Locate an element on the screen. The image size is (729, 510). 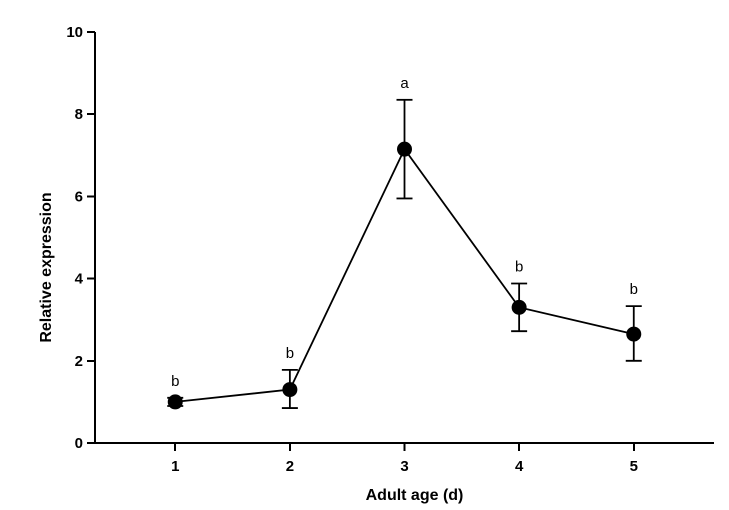
y-axis: 0 2 4 6 8 10 is located at coordinates (81, 238).